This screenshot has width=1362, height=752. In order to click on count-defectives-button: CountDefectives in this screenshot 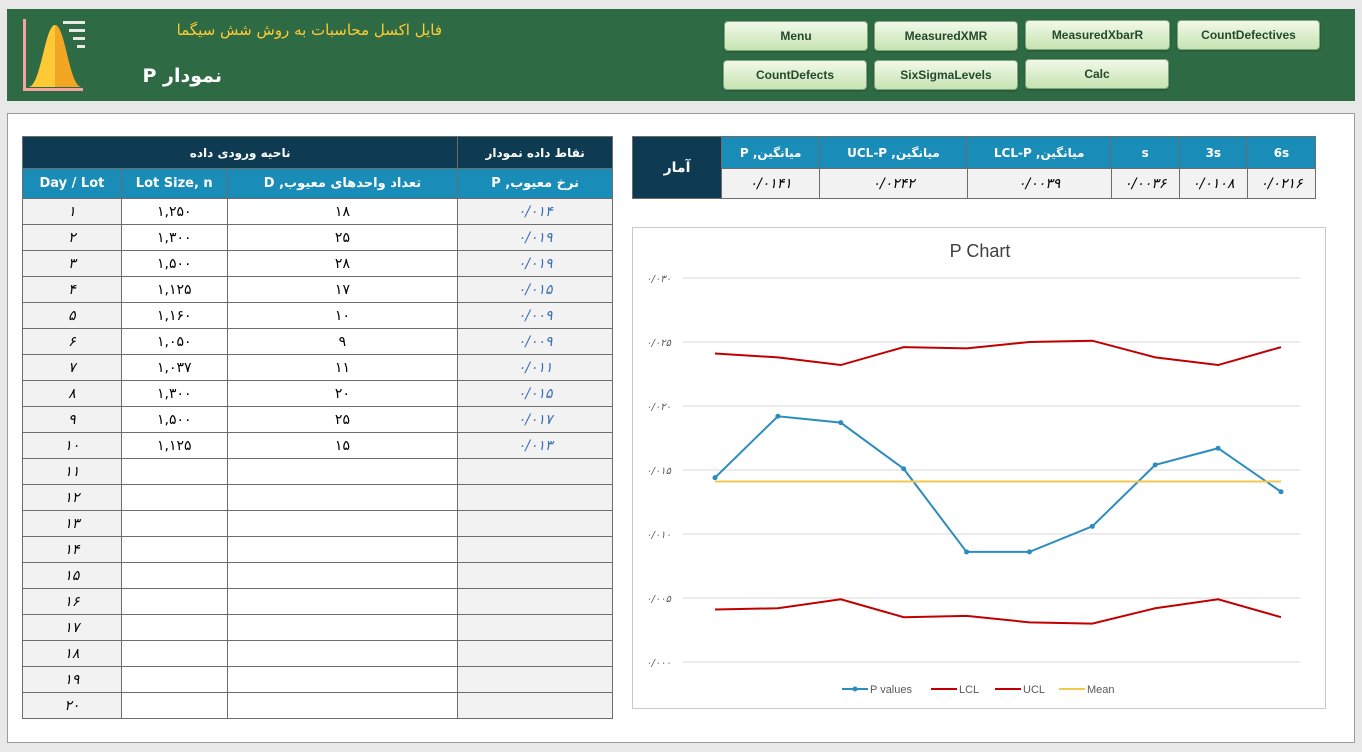, I will do `click(1248, 35)`.